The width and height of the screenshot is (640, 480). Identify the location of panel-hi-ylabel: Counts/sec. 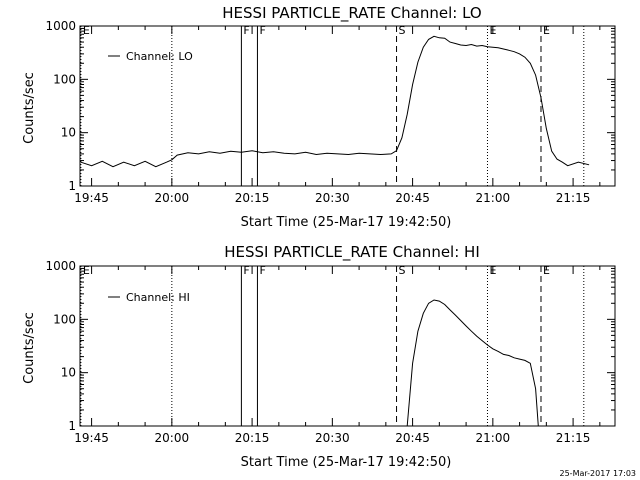
(29, 348).